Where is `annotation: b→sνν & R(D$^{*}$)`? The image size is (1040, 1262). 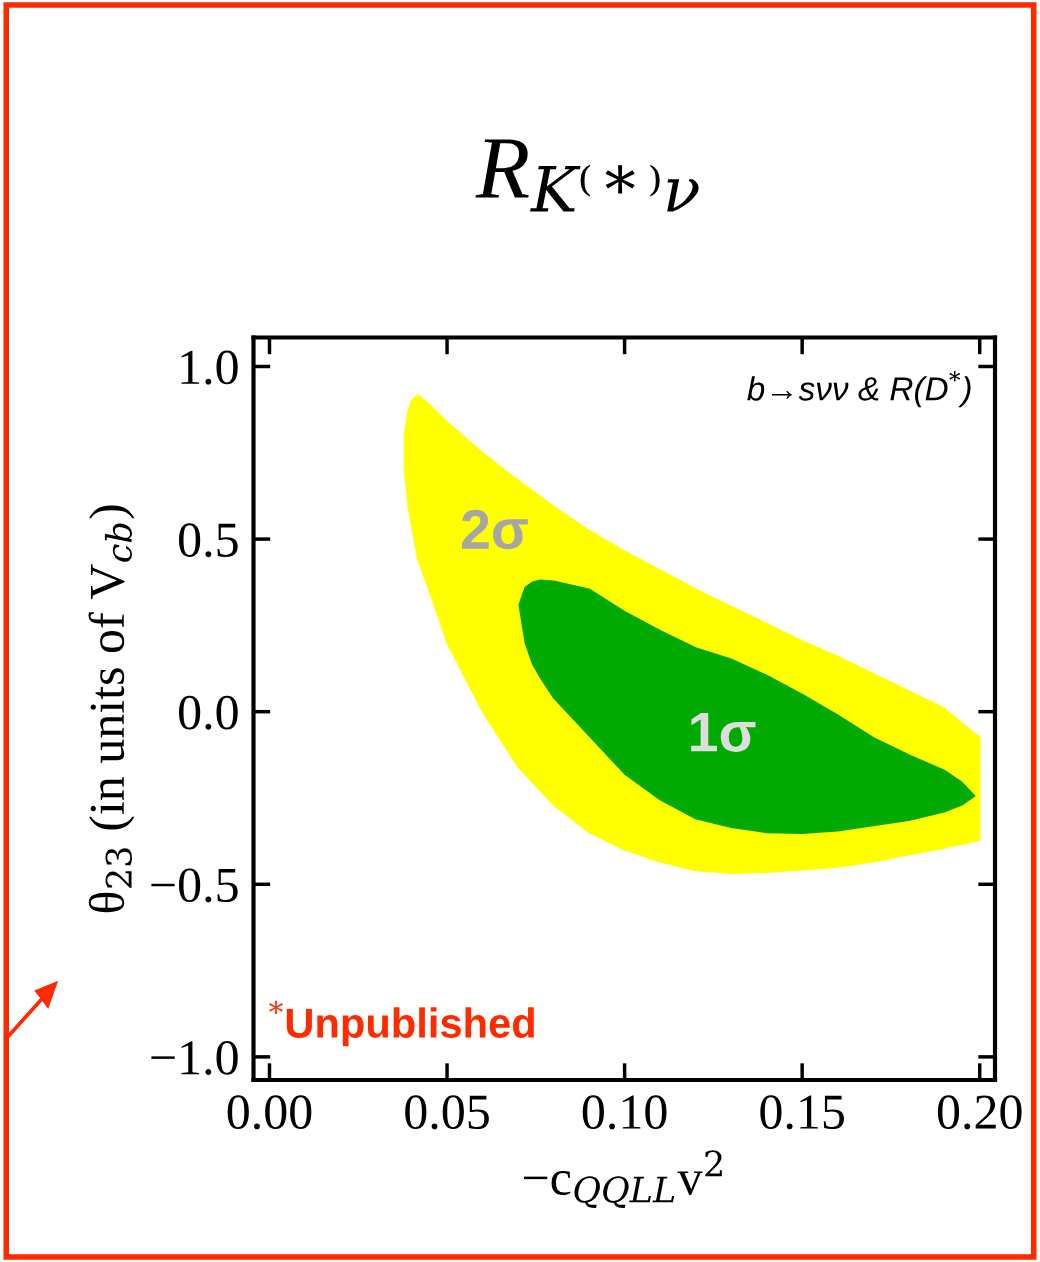
annotation: b→sνν & R(D$^{*}$) is located at coordinates (859, 389).